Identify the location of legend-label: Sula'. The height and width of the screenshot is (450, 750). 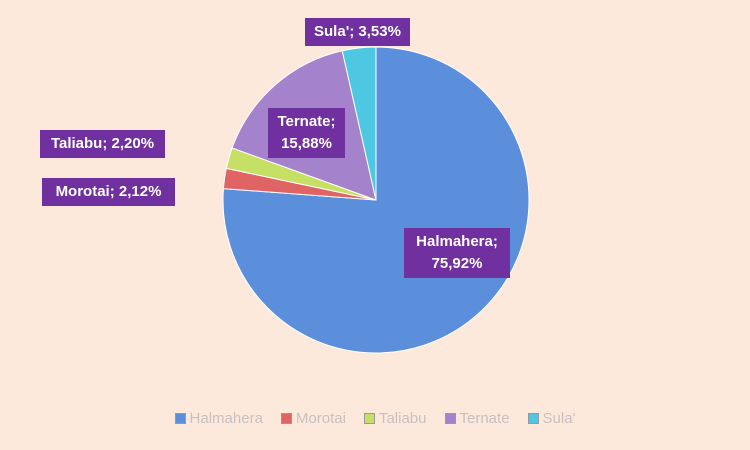
(559, 418).